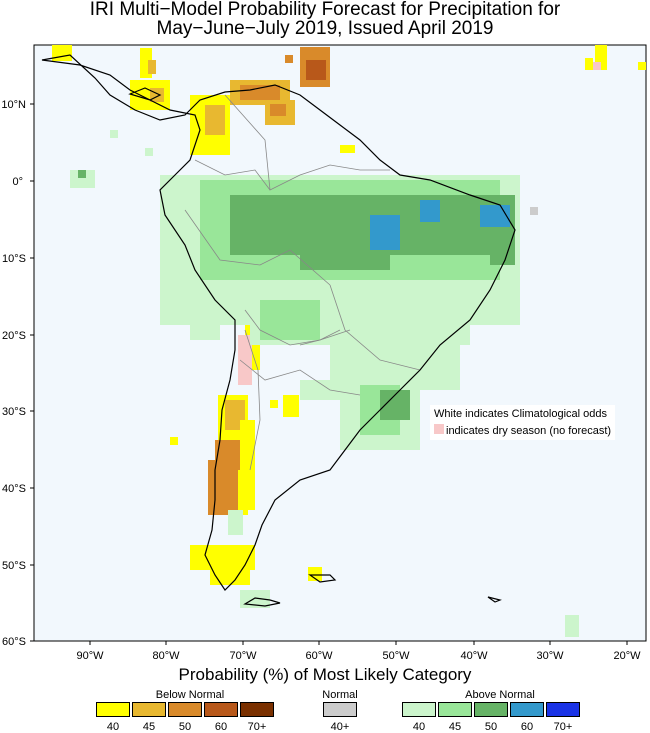 This screenshot has width=650, height=733. What do you see at coordinates (325, 28) in the screenshot?
I see `title-line2: May−June−July 2019, Issued April 2019` at bounding box center [325, 28].